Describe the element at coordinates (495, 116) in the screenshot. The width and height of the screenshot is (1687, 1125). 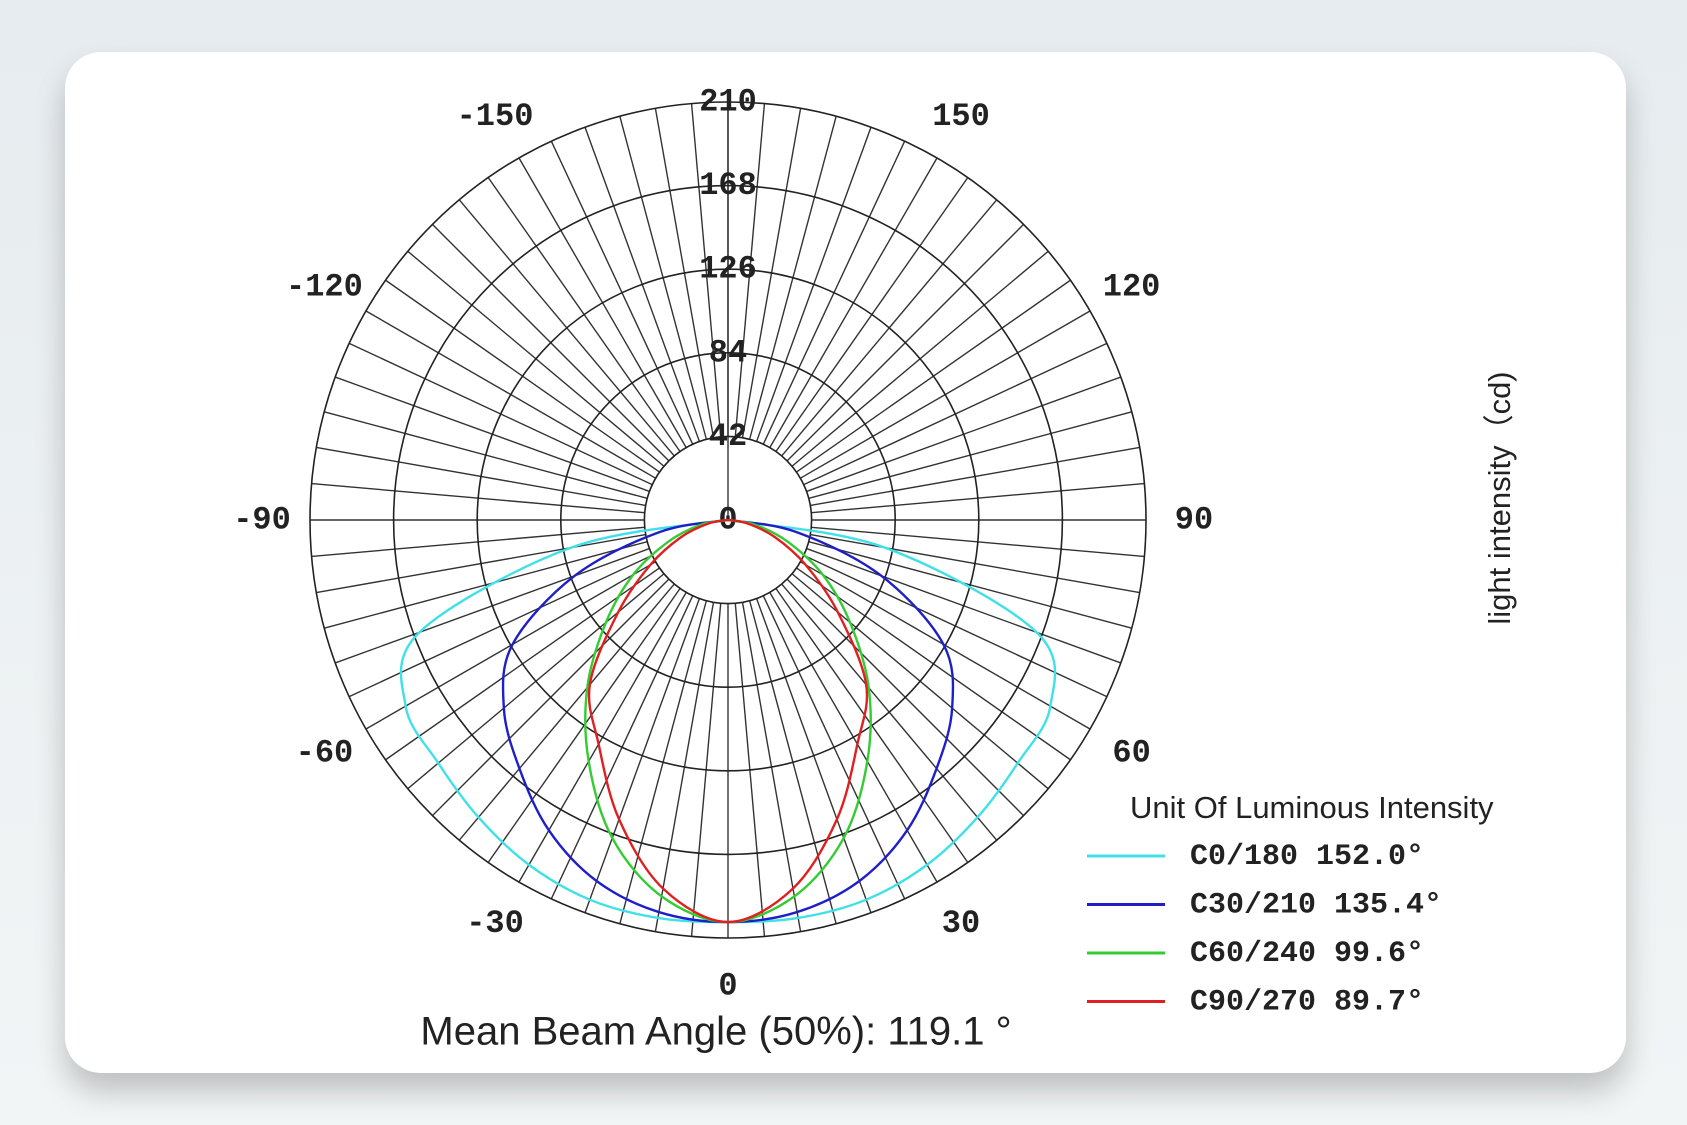
I see `angle-tick-label: -150` at that location.